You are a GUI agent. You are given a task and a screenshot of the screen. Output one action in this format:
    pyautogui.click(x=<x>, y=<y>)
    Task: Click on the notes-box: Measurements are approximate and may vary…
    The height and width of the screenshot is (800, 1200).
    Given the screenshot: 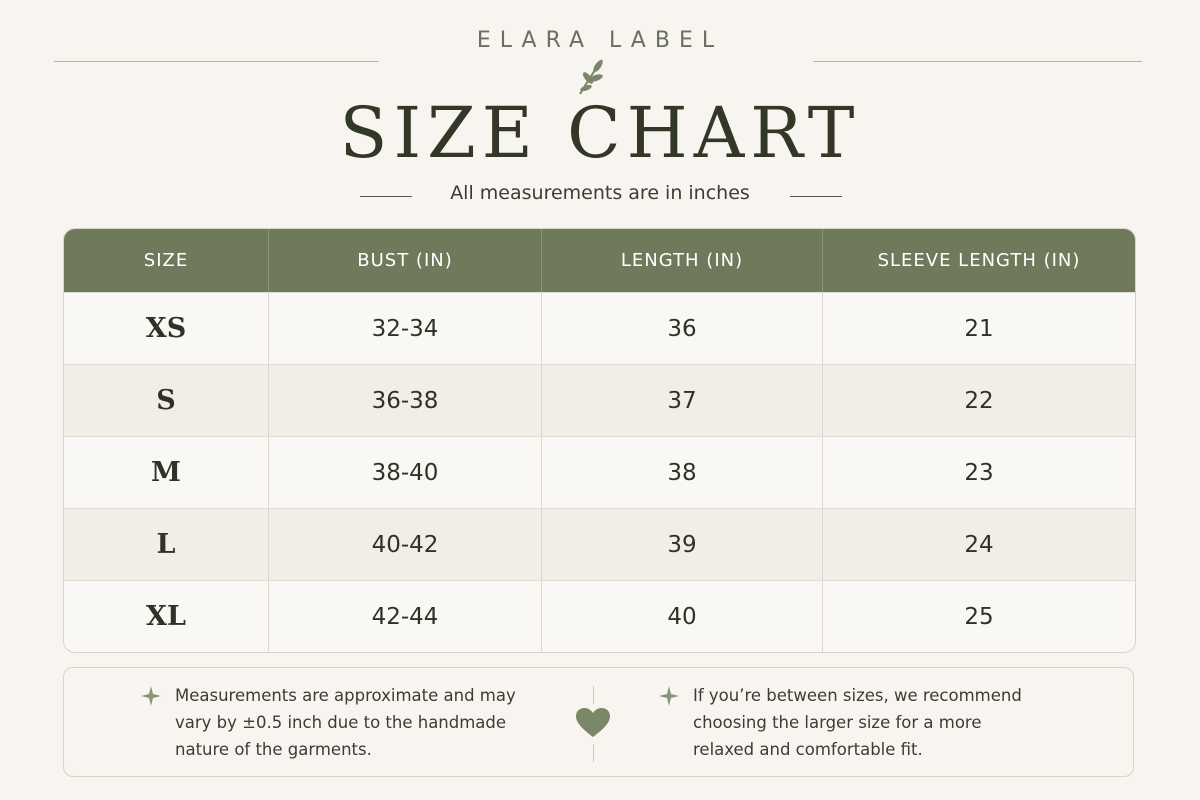 What is the action you would take?
    pyautogui.click(x=598, y=722)
    